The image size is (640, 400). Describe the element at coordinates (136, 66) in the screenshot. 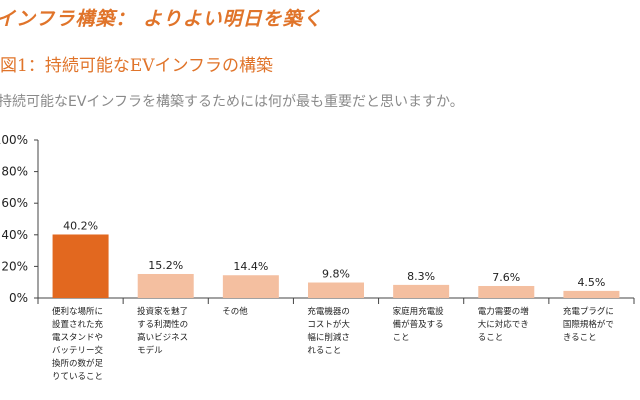

I see `figure-title: 図1：持続可能なEVインフラの構築` at that location.